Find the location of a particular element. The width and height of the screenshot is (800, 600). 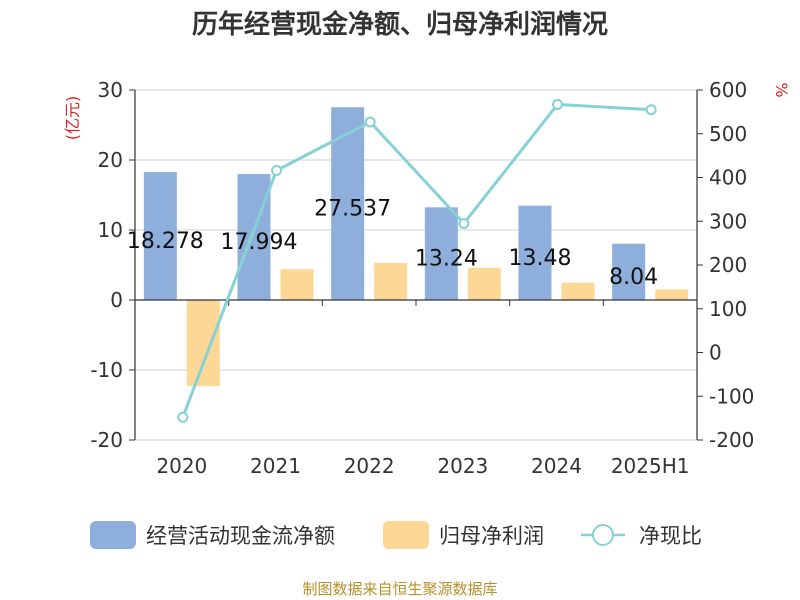

left-tick-label: -20 is located at coordinates (106, 440).